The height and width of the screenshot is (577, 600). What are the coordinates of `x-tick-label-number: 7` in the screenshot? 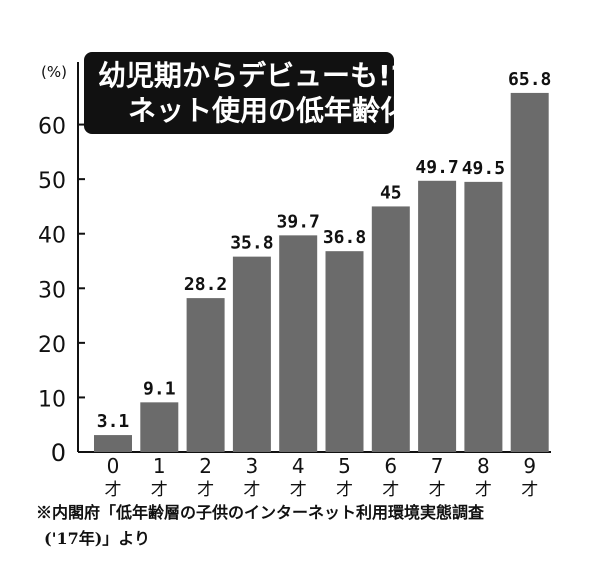 It's located at (437, 466).